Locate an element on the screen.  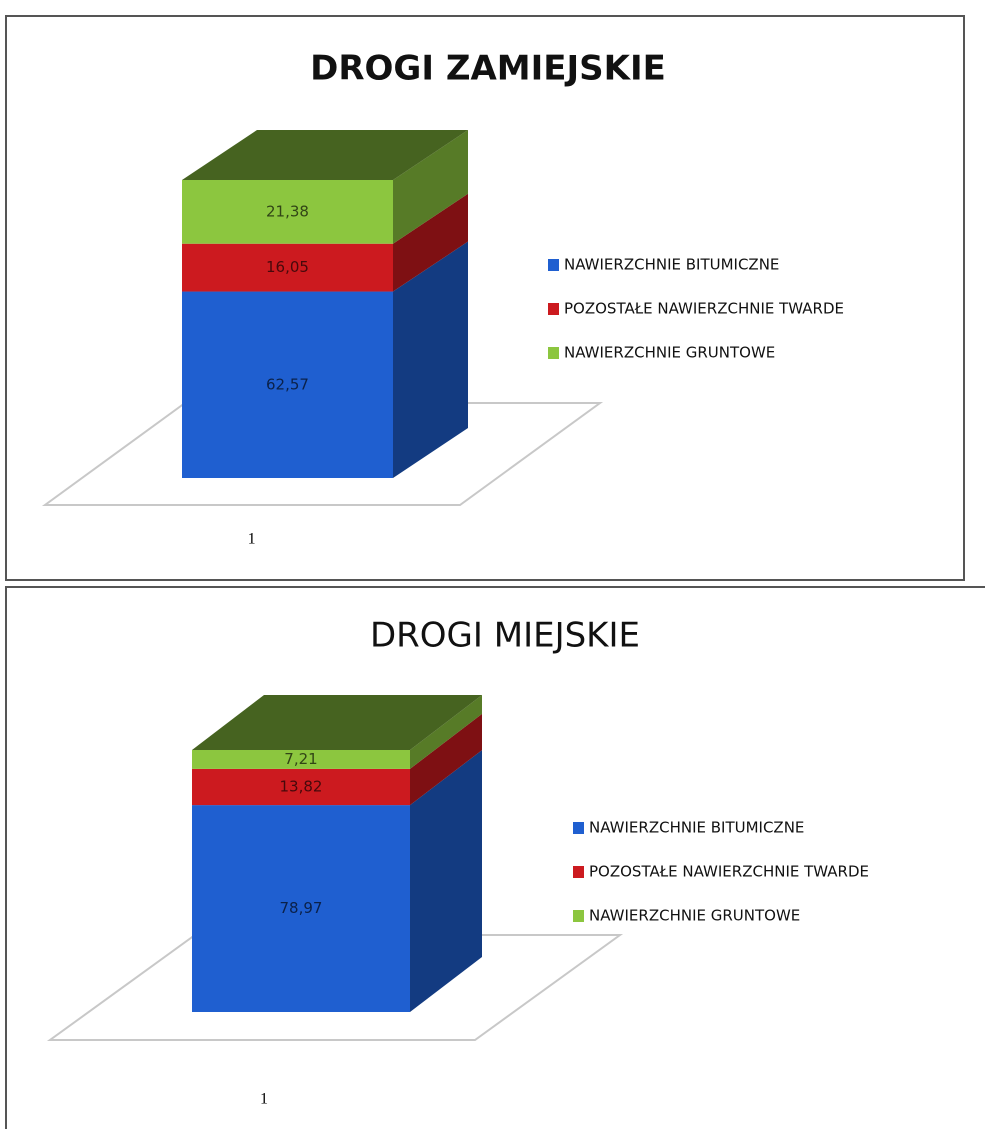
data-label: 21,38 is located at coordinates (287, 211).